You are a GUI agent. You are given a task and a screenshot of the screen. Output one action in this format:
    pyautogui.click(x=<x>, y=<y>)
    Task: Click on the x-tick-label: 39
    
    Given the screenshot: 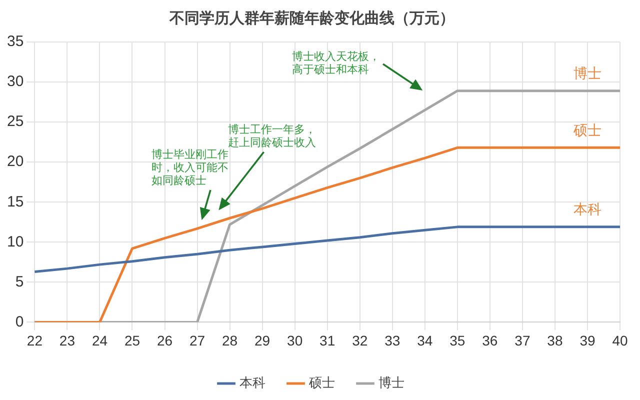 What is the action you would take?
    pyautogui.click(x=588, y=340)
    